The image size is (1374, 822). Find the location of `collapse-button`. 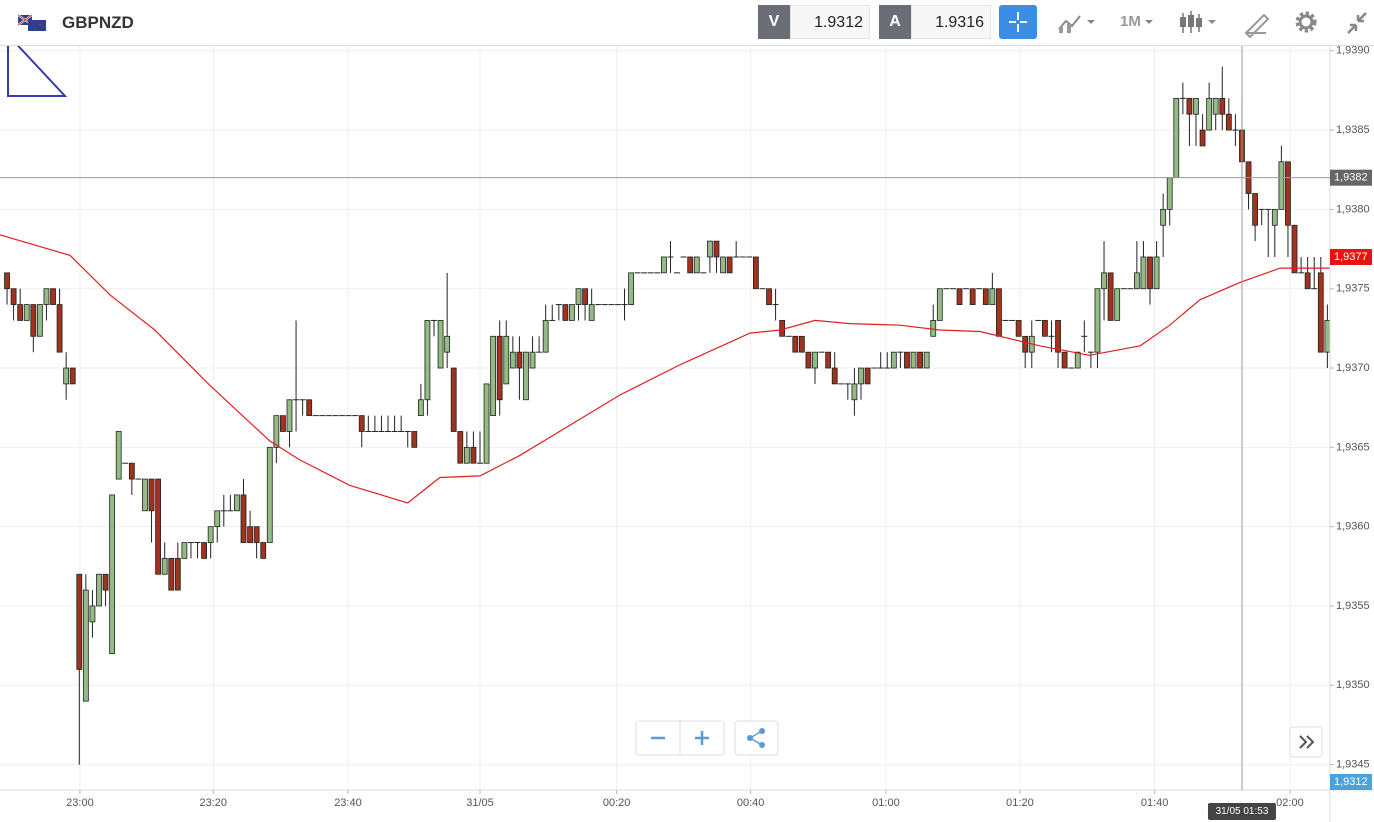

collapse-button is located at coordinates (1357, 22).